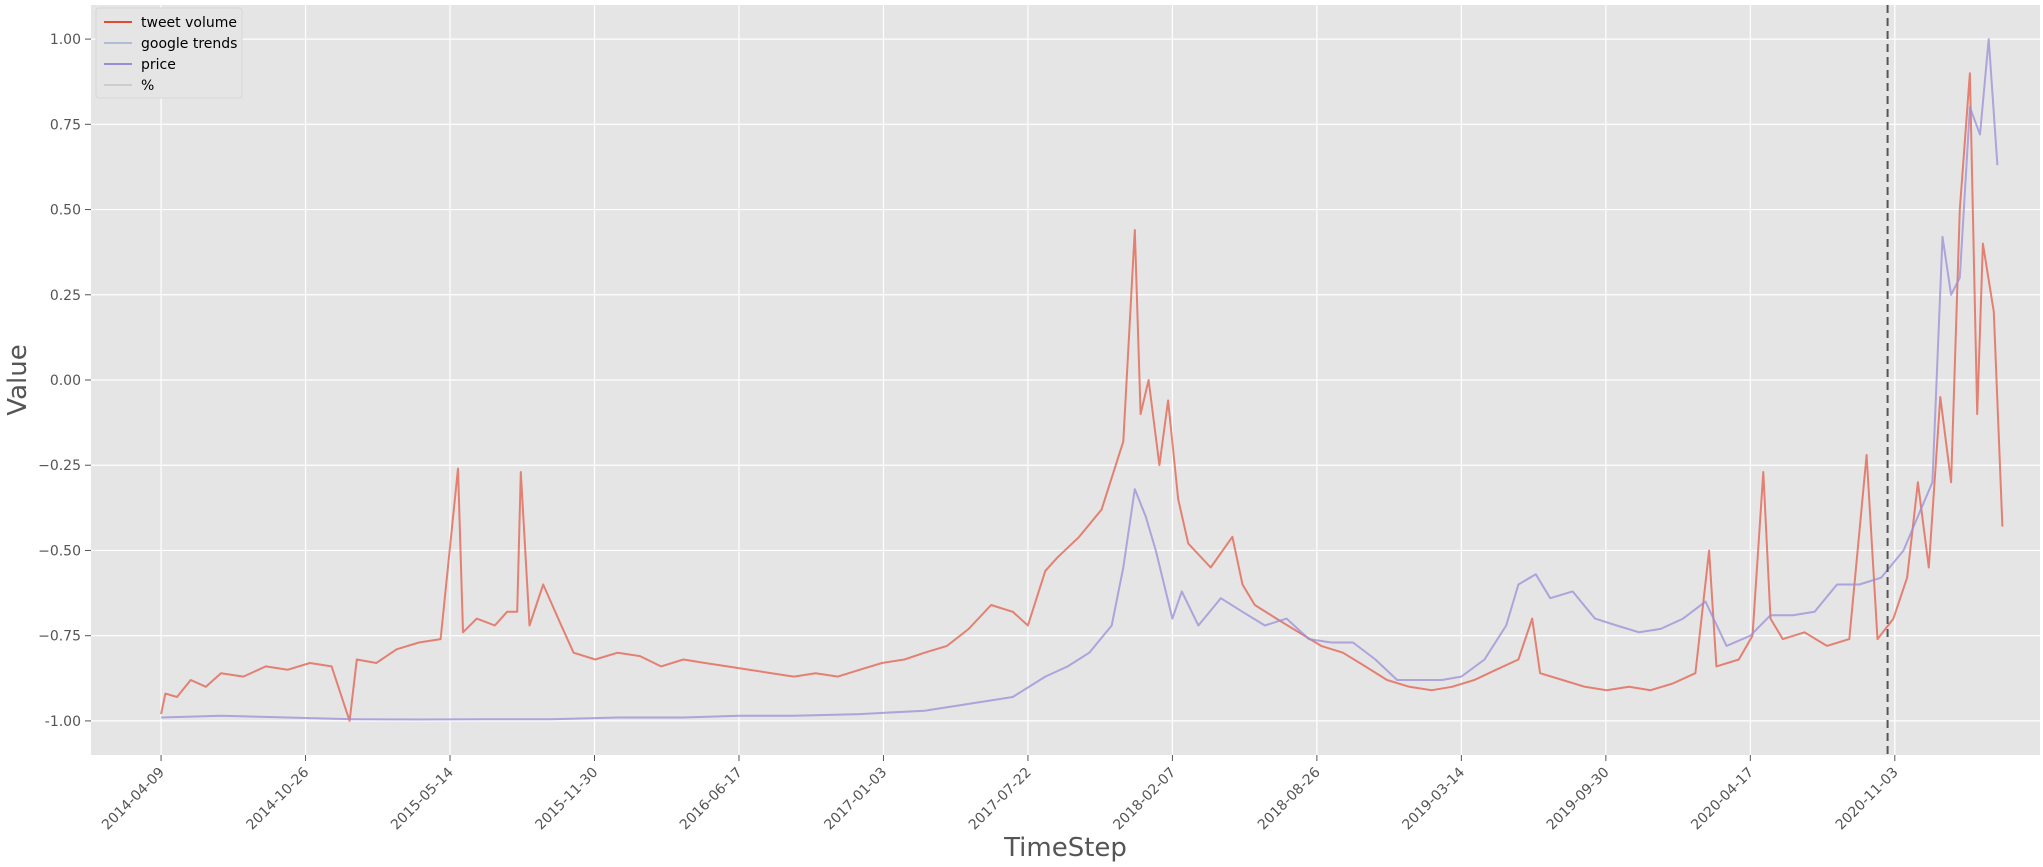 The width and height of the screenshot is (2043, 867). What do you see at coordinates (65, 40) in the screenshot?
I see `y-tick-label: 1.00` at bounding box center [65, 40].